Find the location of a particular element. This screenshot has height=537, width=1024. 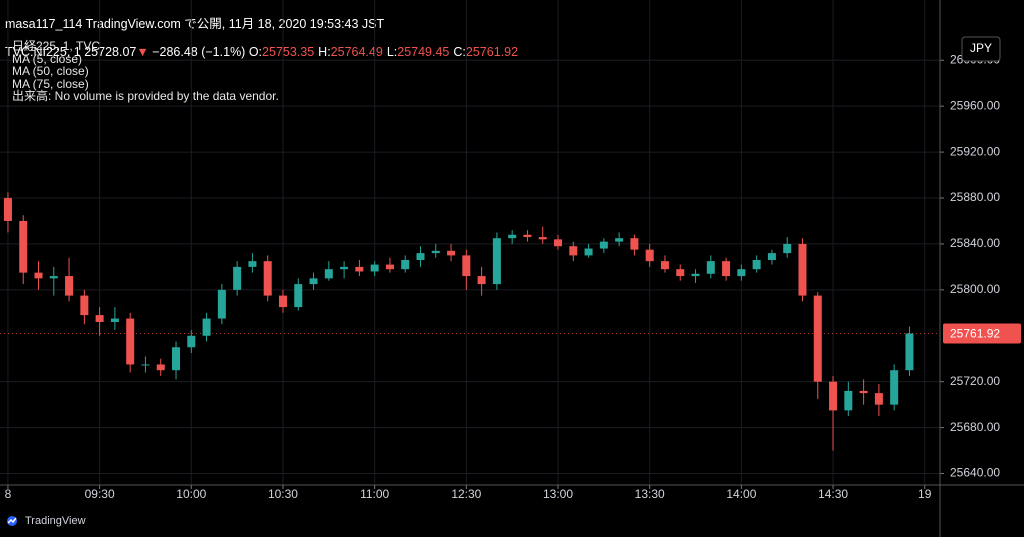

y-tick-label: 25800.00 is located at coordinates (975, 289).